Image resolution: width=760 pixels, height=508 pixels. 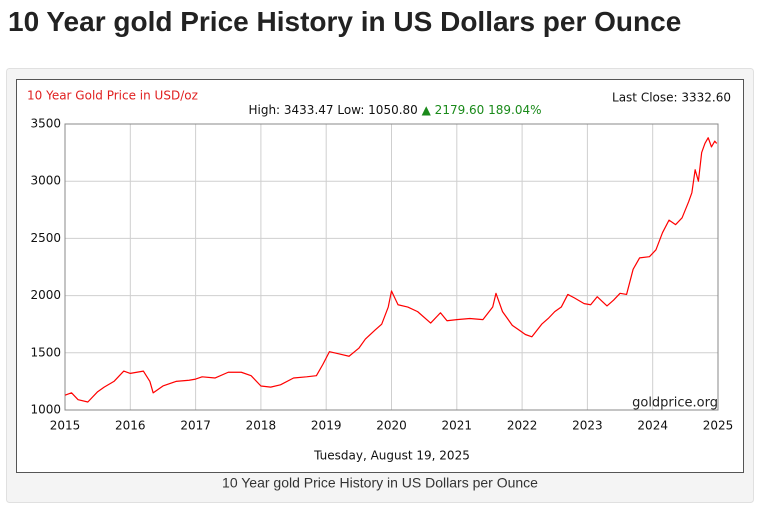 What do you see at coordinates (391, 426) in the screenshot?
I see `x-tick-label: 2020` at bounding box center [391, 426].